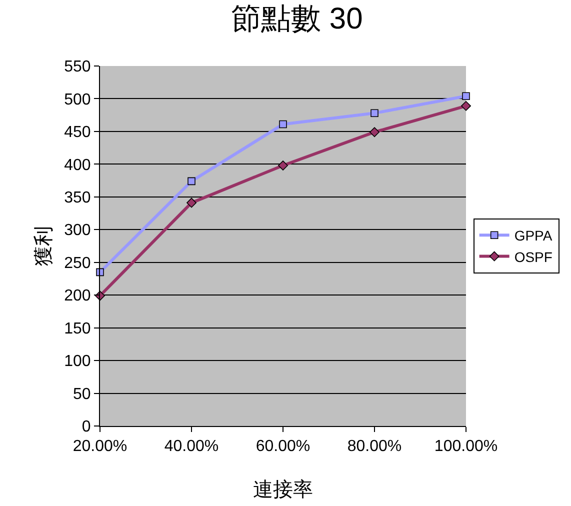 Image resolution: width=571 pixels, height=506 pixels. I want to click on y-tick-label: 350, so click(77, 198).